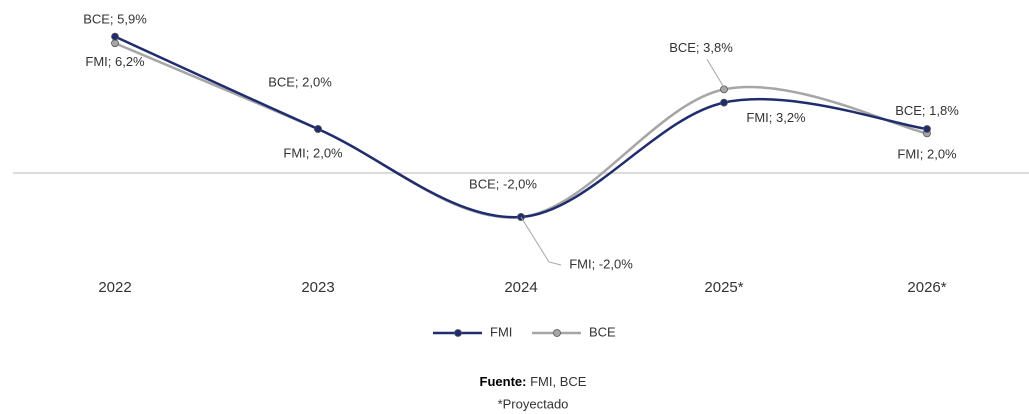 The image size is (1029, 414). What do you see at coordinates (926, 287) in the screenshot?
I see `x-tick-label: 2026*` at bounding box center [926, 287].